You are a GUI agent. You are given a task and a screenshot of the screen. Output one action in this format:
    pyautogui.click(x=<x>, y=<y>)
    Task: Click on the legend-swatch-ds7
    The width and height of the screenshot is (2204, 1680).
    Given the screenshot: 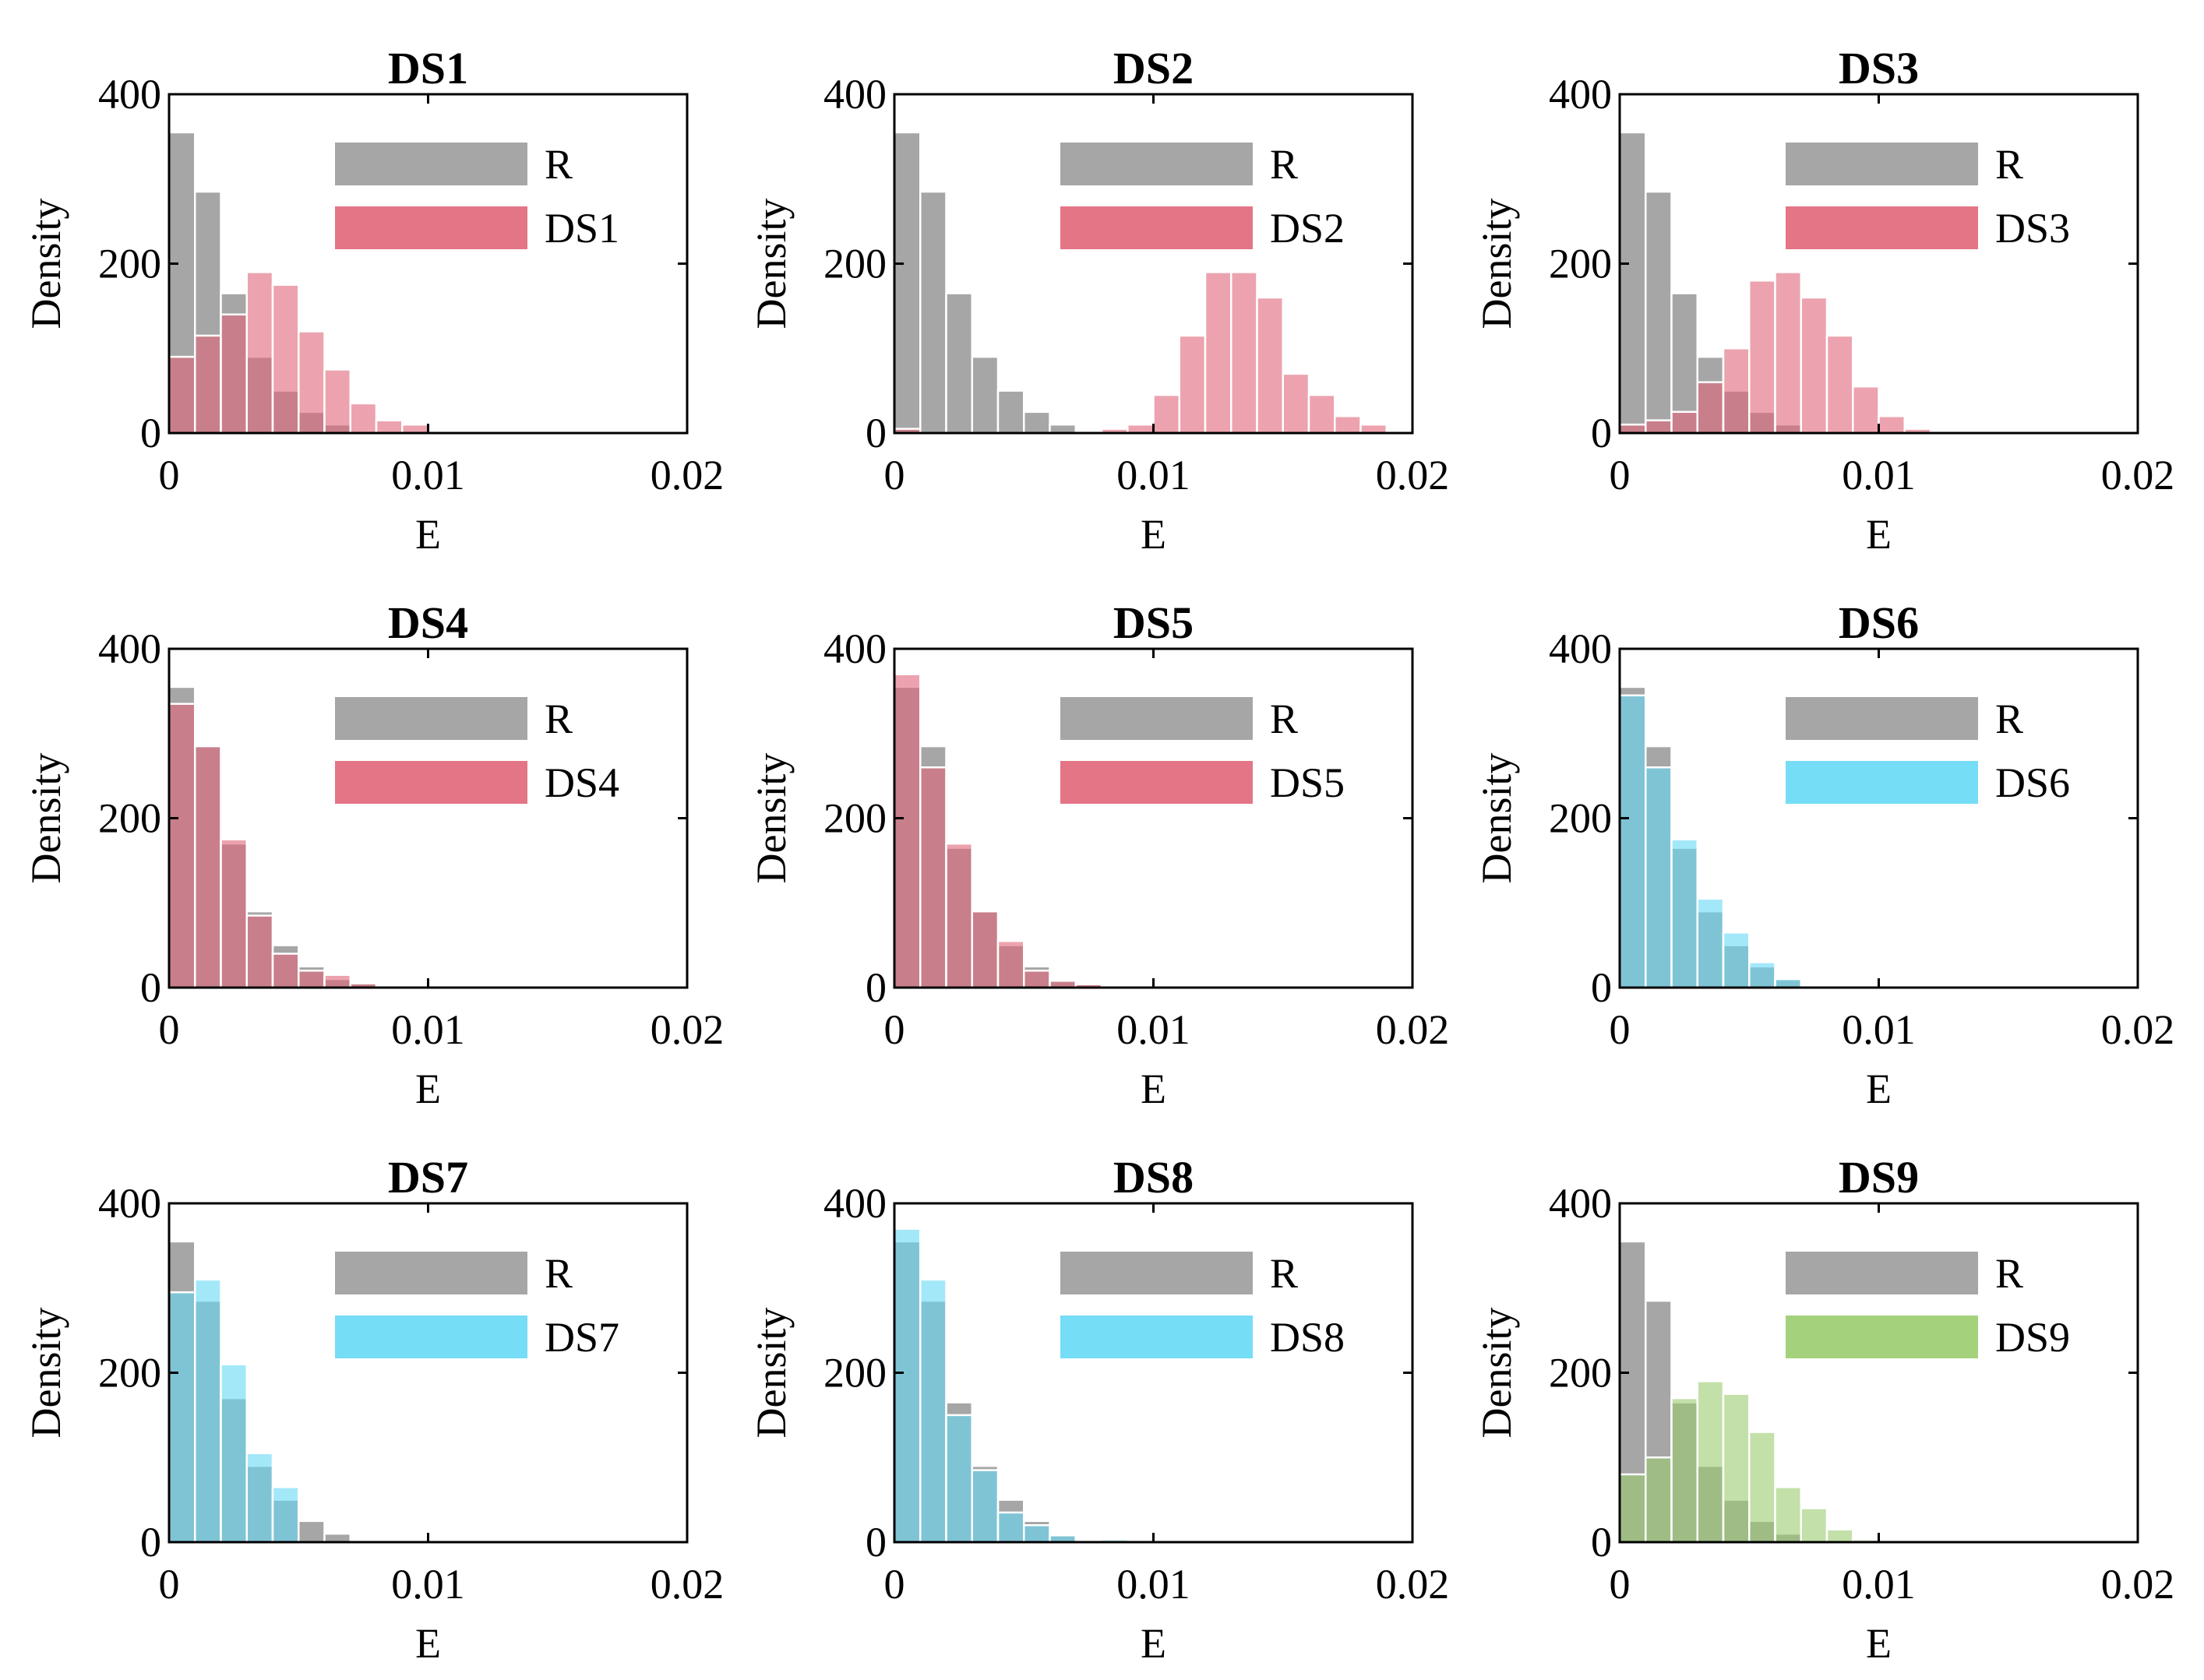 What is the action you would take?
    pyautogui.click(x=431, y=1337)
    